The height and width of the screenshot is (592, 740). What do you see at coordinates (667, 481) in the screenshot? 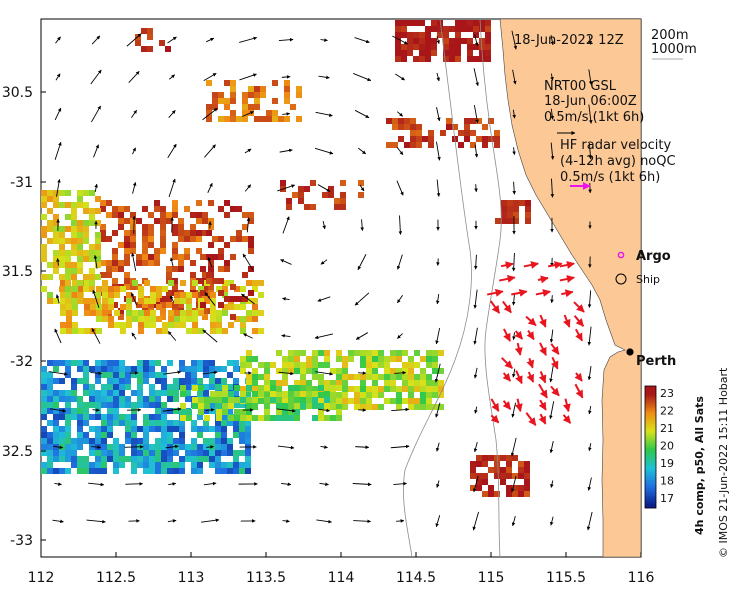
I see `colorbar-tick-label: 18` at bounding box center [667, 481].